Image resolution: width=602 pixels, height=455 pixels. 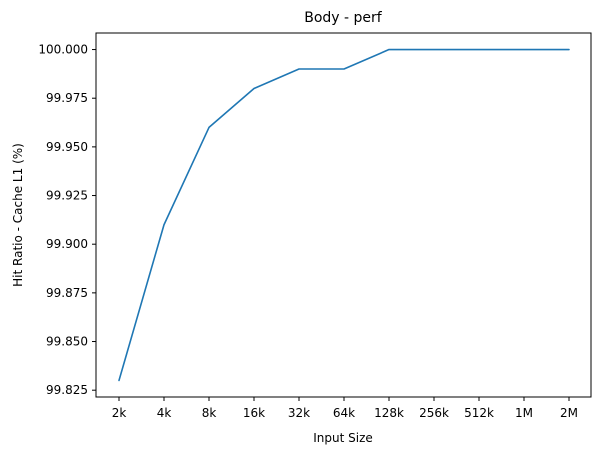 I want to click on chart-title: Body - perf, so click(x=343, y=18).